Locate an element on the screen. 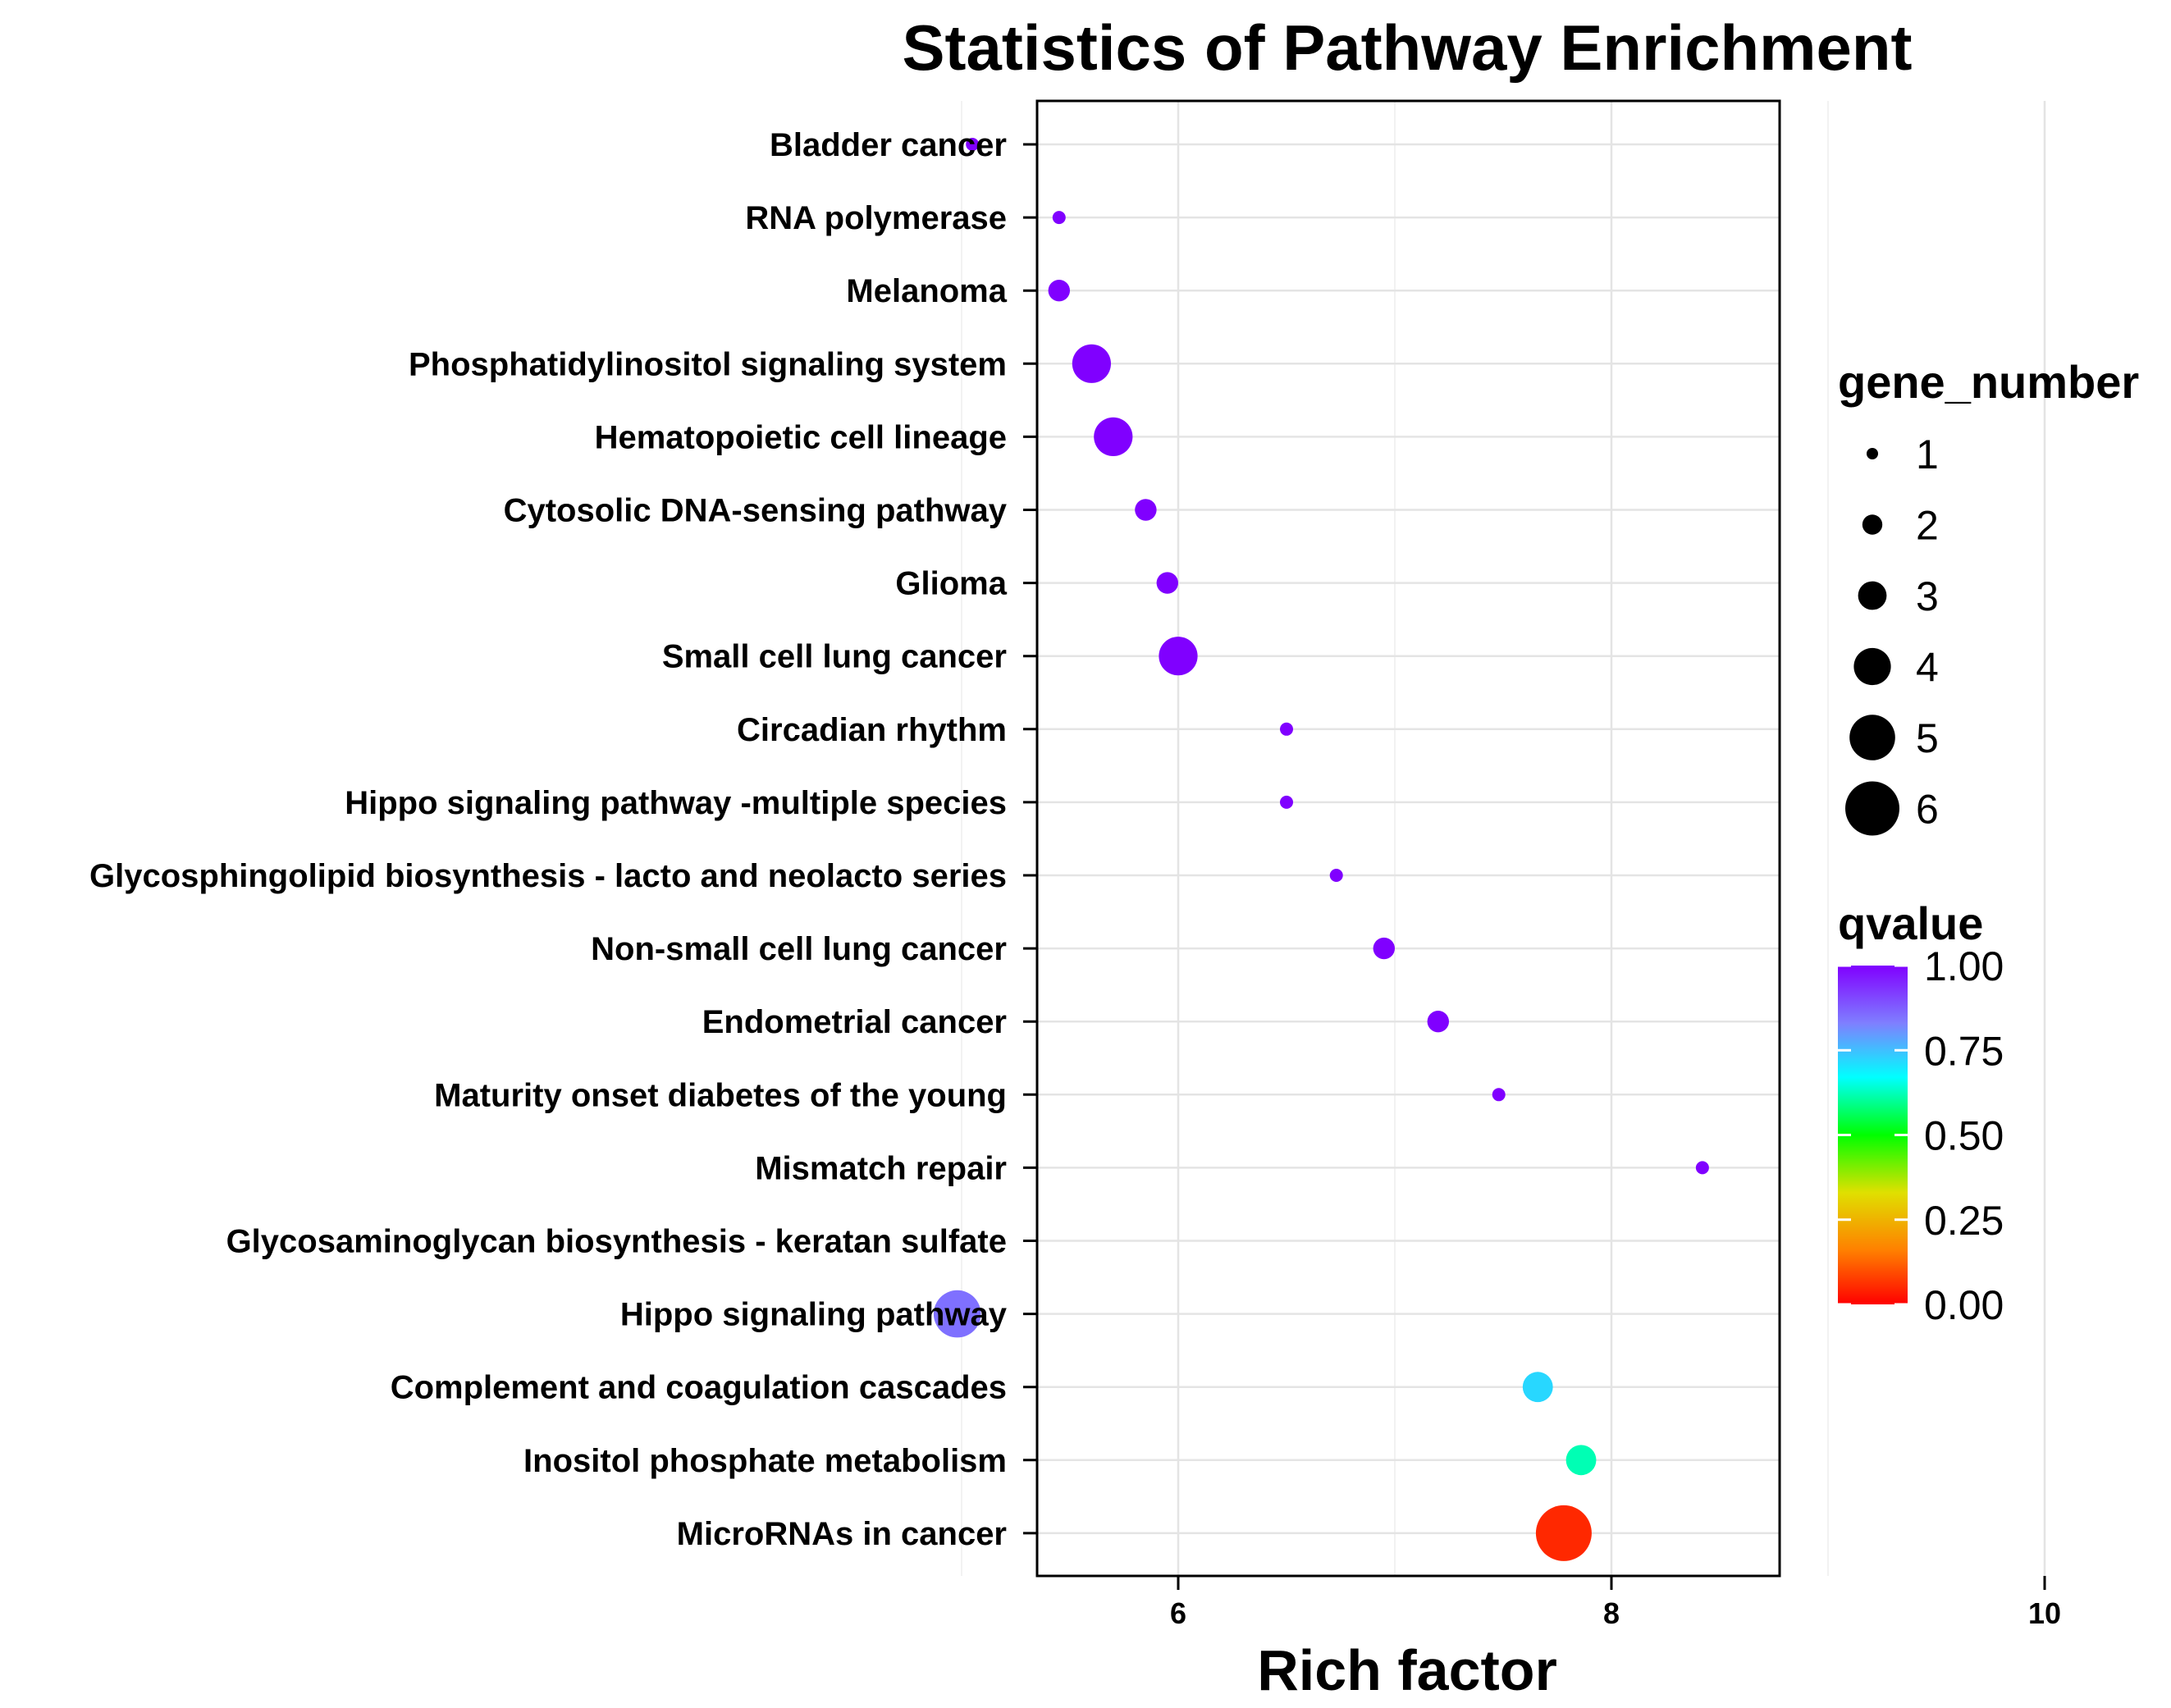 The width and height of the screenshot is (2171, 1708). y-tick-label: Cytosolic DNA-sensing pathway is located at coordinates (756, 511).